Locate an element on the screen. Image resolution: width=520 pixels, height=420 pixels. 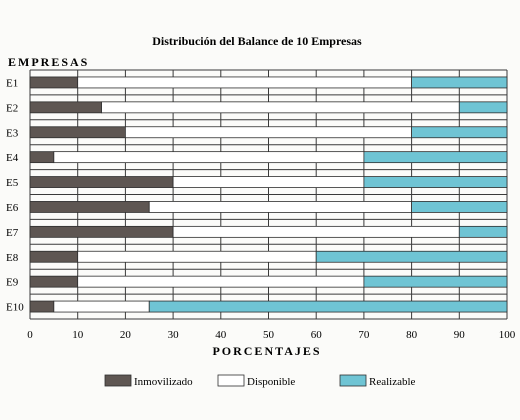
x-tick-label: 60 is located at coordinates (317, 335).